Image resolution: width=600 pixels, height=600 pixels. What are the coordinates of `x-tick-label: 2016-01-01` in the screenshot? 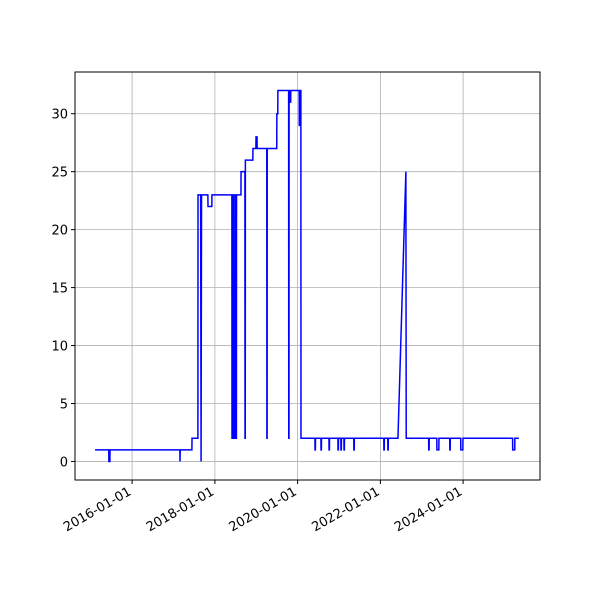 It's located at (97, 509).